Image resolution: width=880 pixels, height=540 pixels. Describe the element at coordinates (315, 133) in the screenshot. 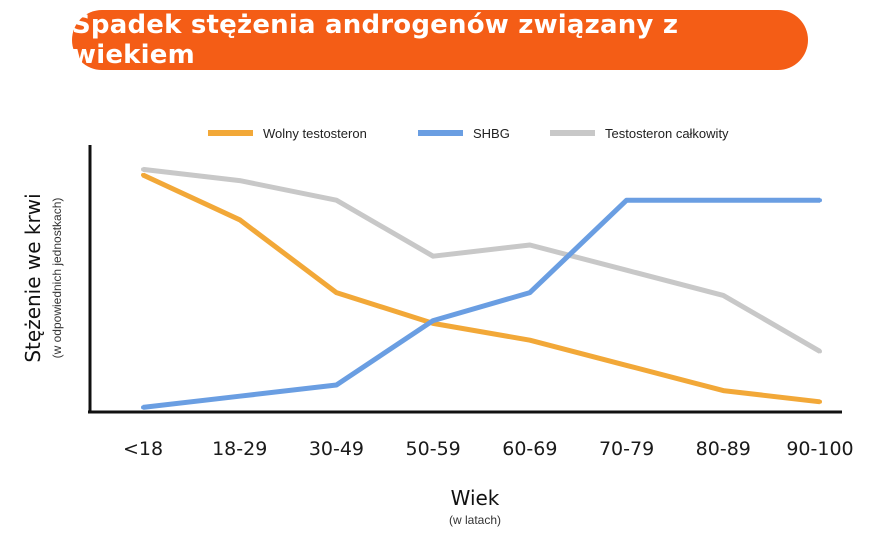

I see `legend-label: Wolny testosteron` at that location.